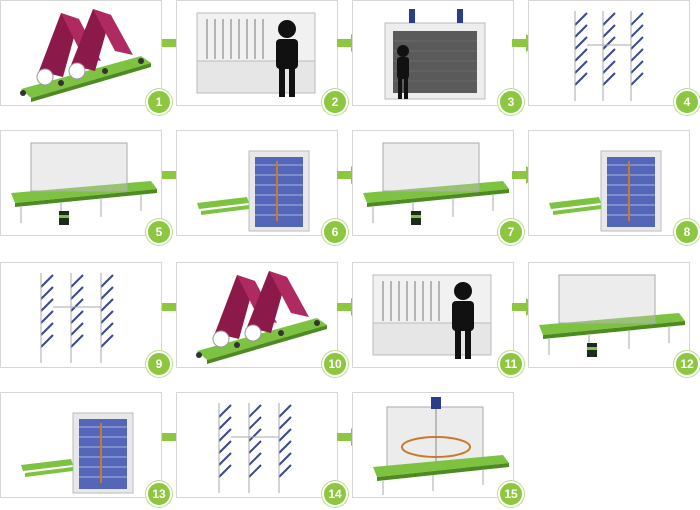 This screenshot has width=700, height=510. I want to click on step-card-9: 9, so click(86, 319).